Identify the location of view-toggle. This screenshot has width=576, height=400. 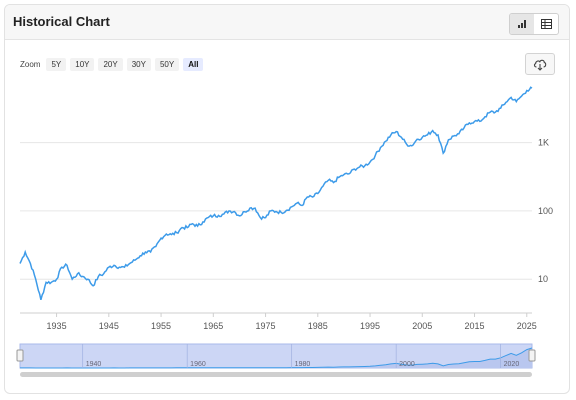
(534, 24).